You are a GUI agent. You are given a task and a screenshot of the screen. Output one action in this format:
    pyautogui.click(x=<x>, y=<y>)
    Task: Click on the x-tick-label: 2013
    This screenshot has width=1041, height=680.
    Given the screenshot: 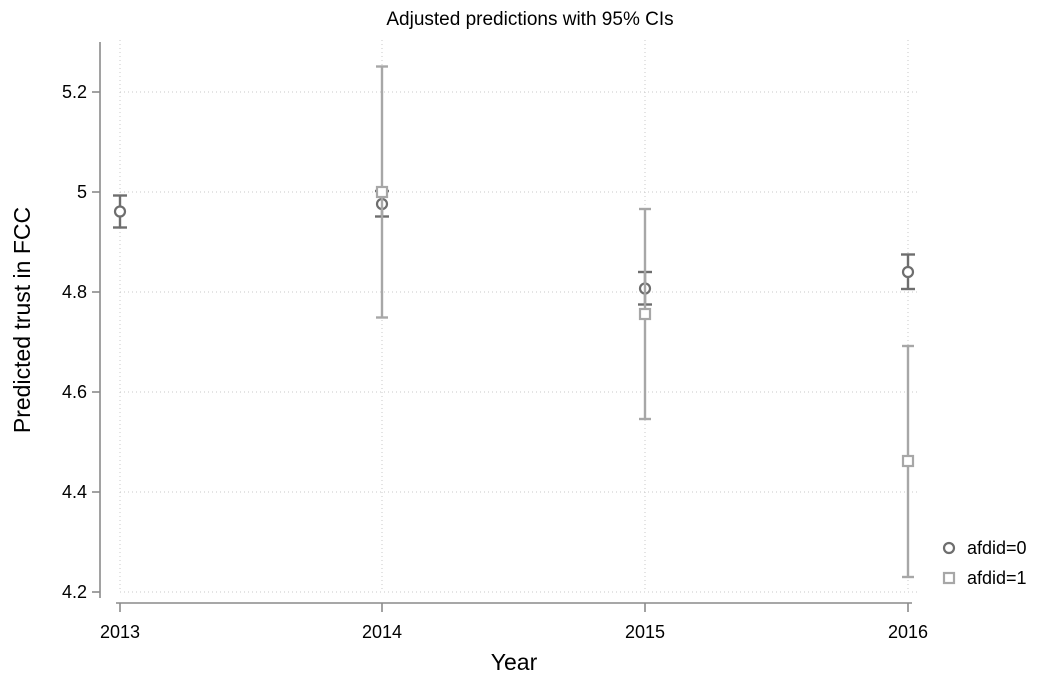 What is the action you would take?
    pyautogui.click(x=120, y=632)
    